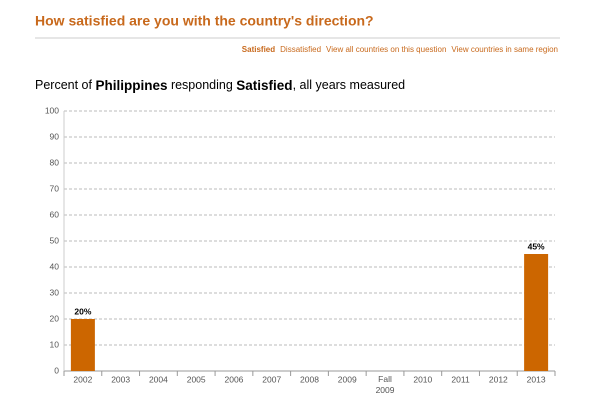  Describe the element at coordinates (82, 379) in the screenshot. I see `x-tick-label: 2002` at that location.